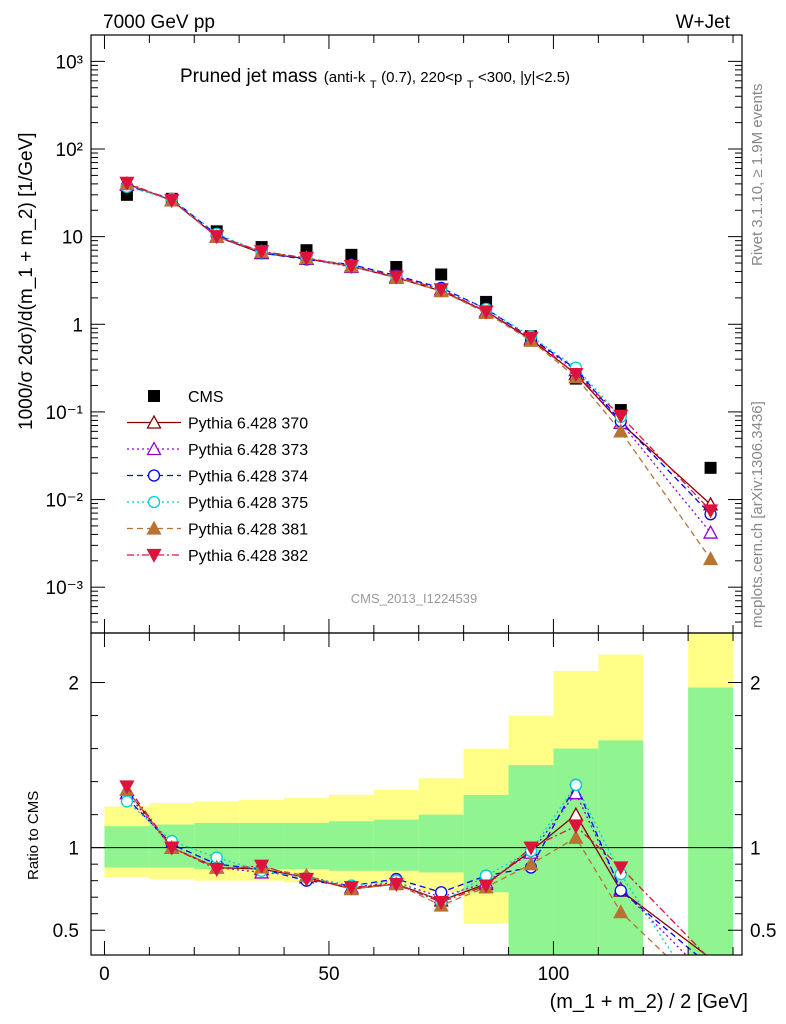  I want to click on y-tick-label: 10⁻², so click(65, 501).